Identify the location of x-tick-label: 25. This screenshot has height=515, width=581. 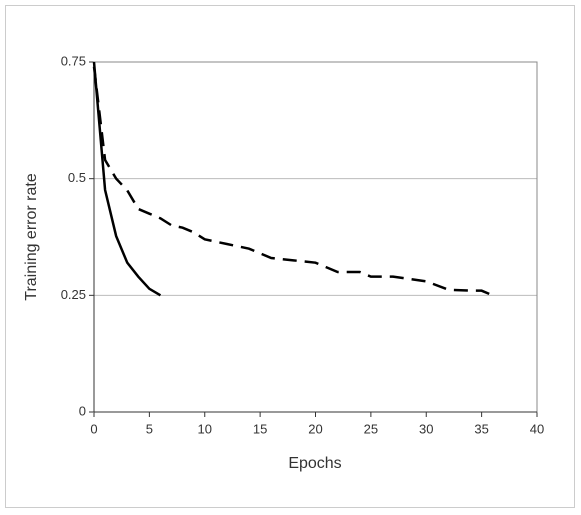
(371, 428).